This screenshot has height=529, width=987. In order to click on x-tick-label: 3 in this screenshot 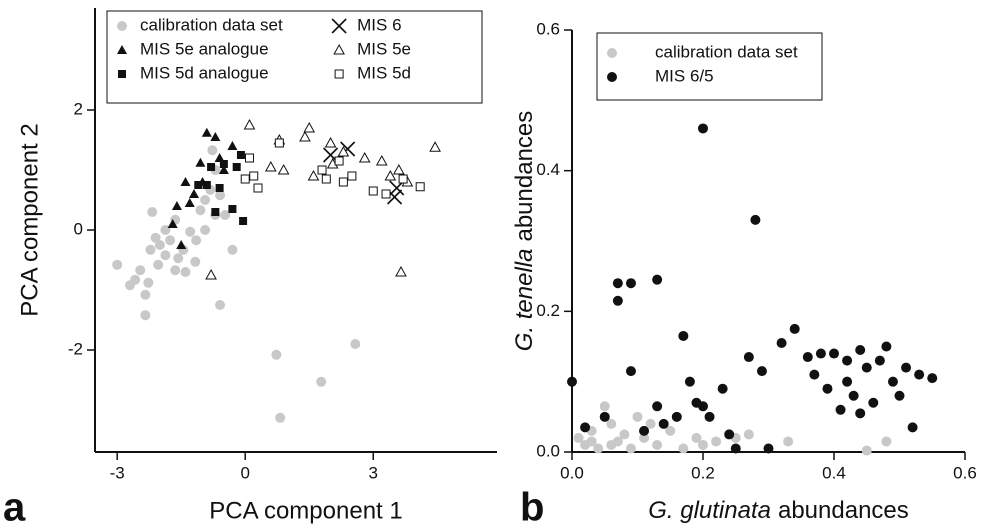, I will do `click(373, 472)`.